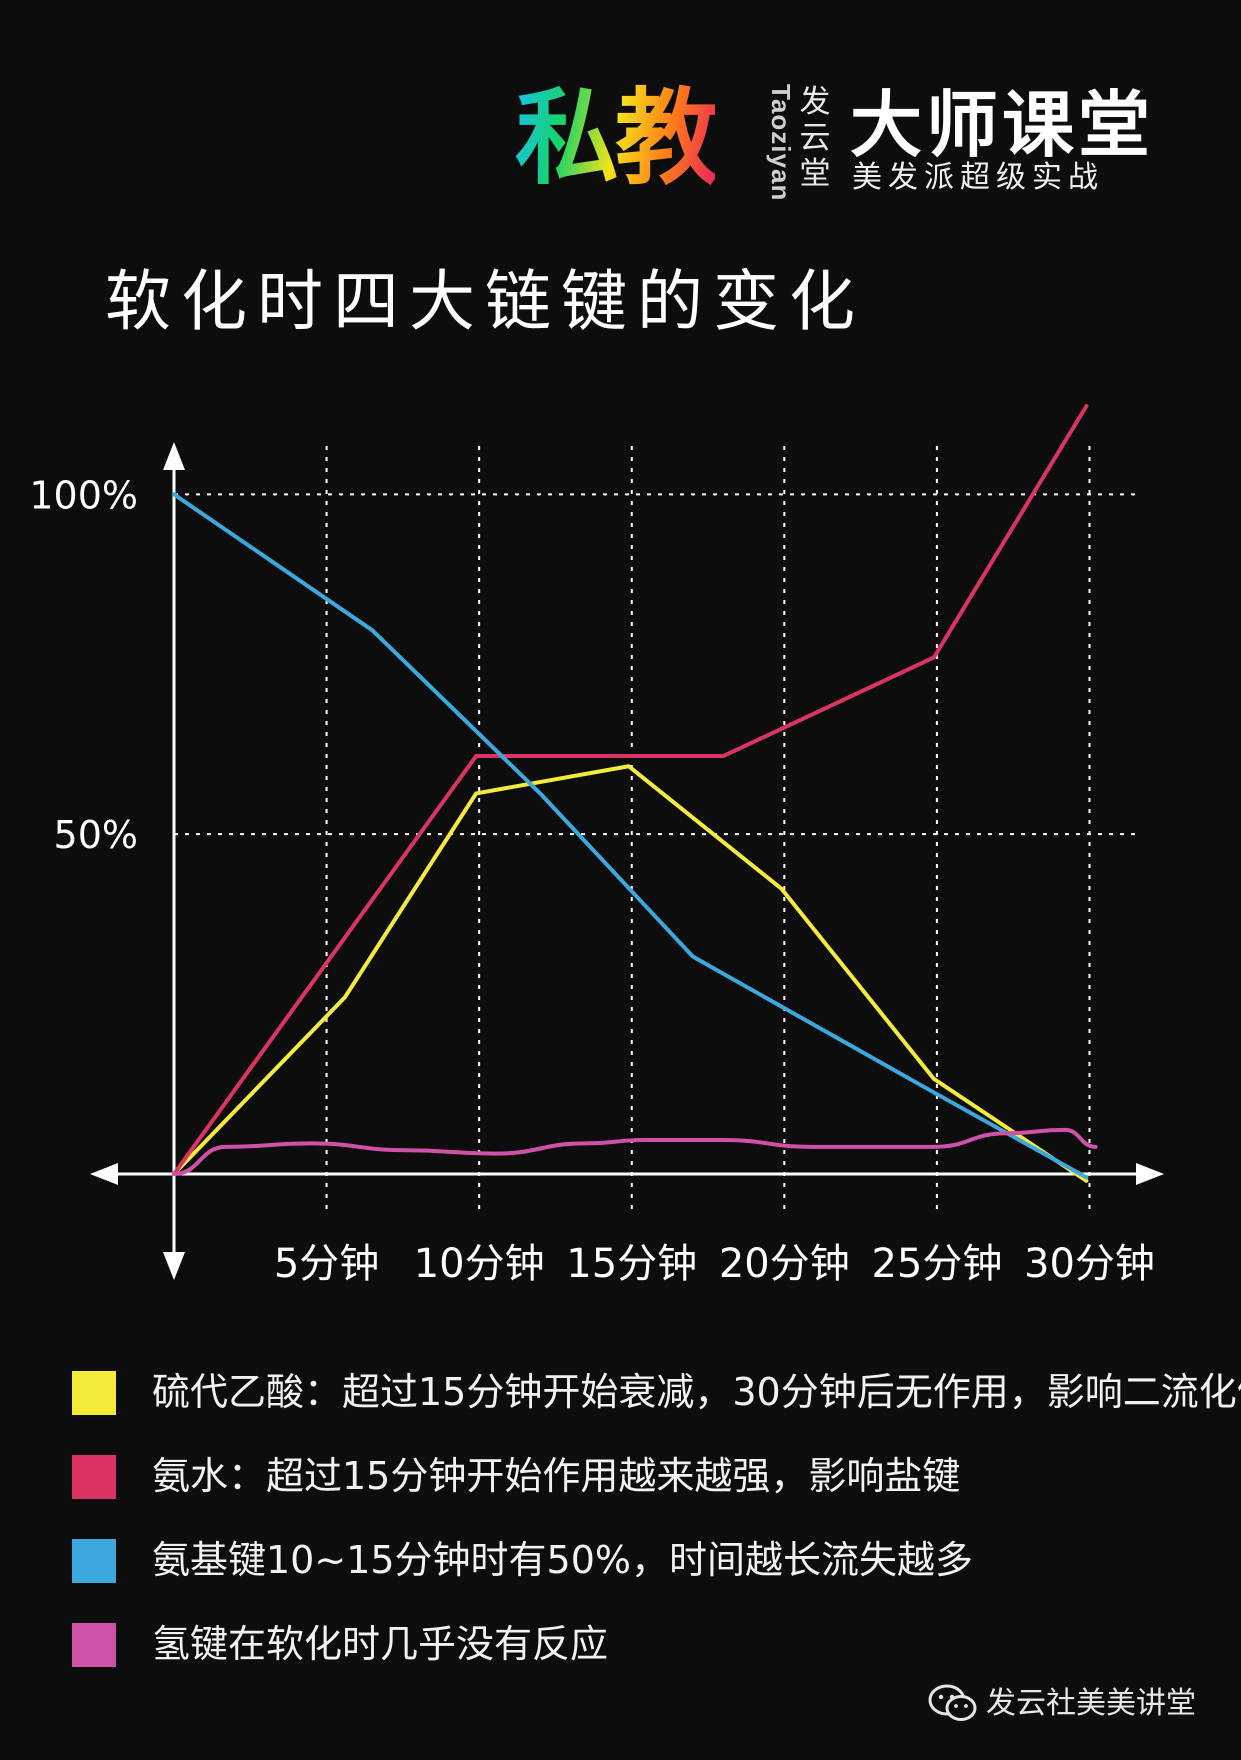  I want to click on series-line, so click(635, 1151).